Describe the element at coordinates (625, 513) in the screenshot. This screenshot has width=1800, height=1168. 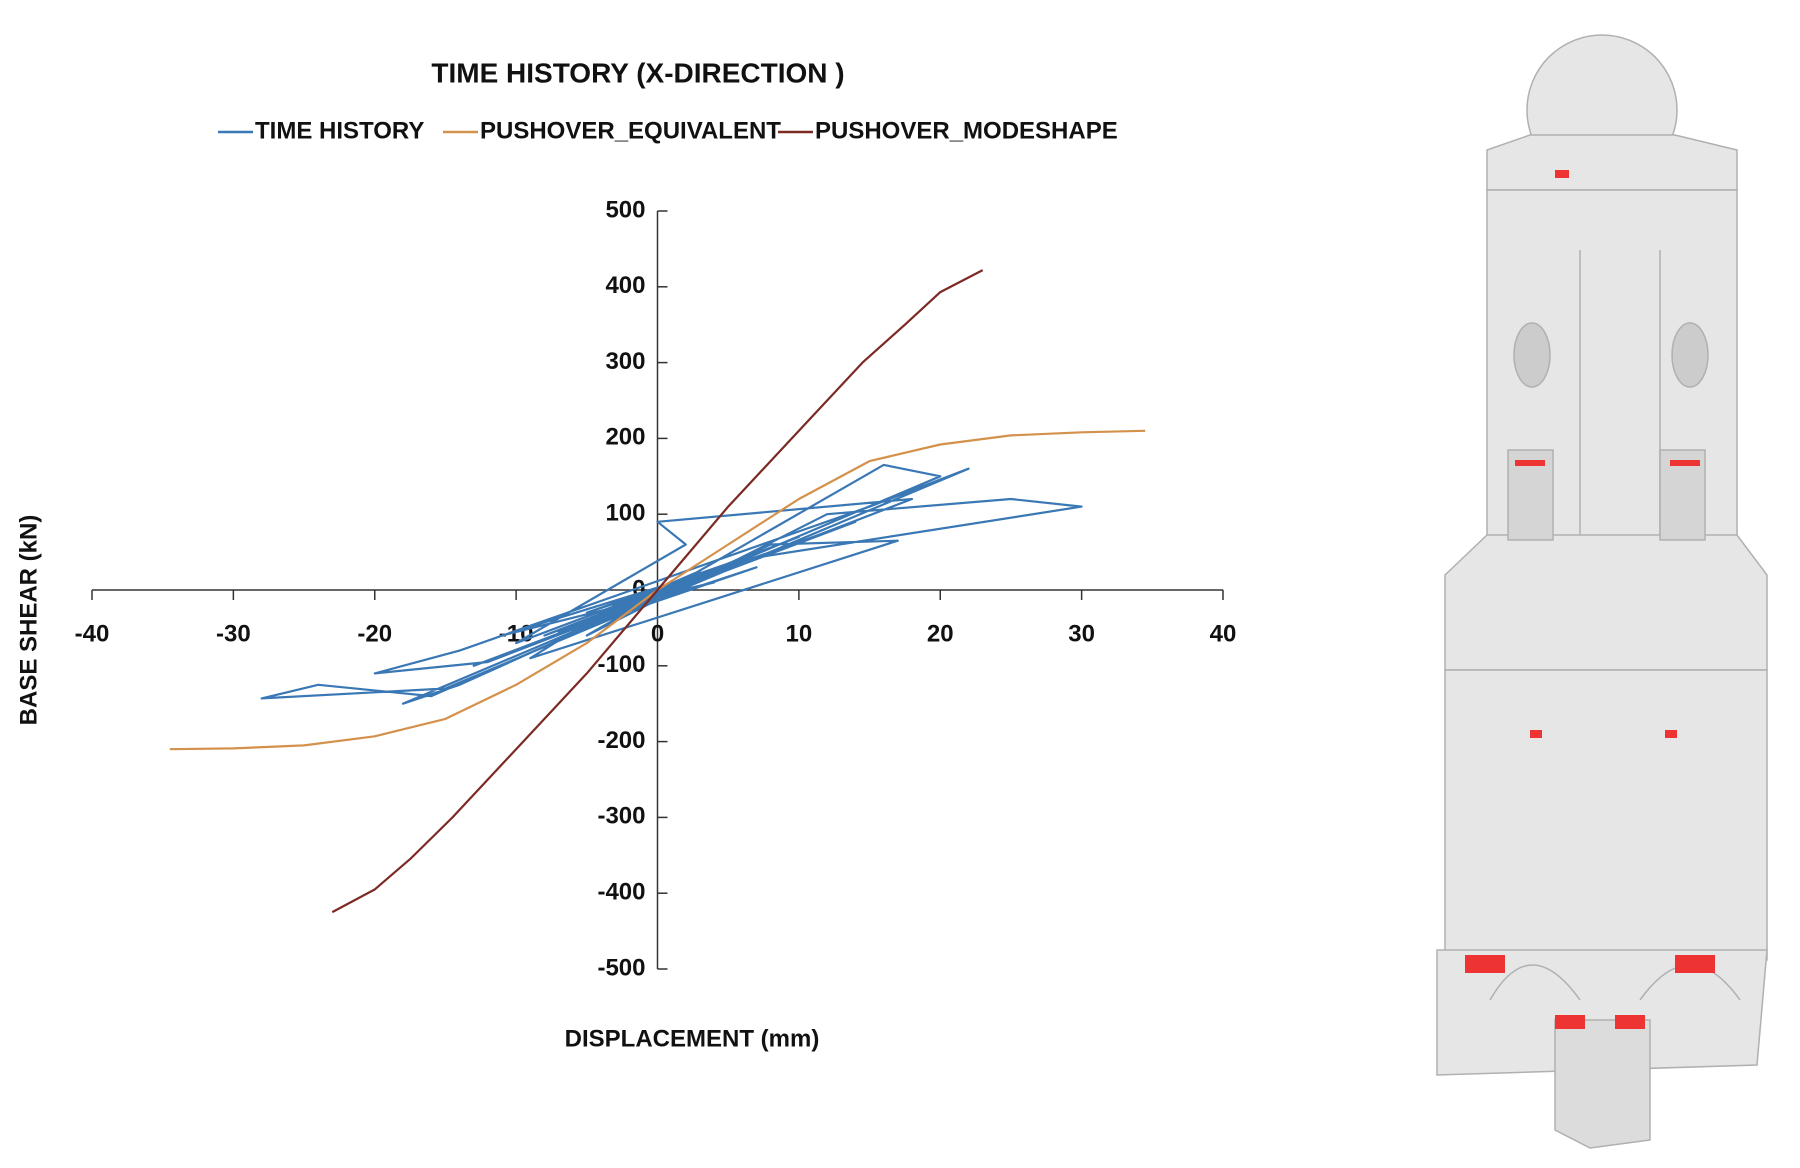
I see `y-tick-label: 100` at that location.